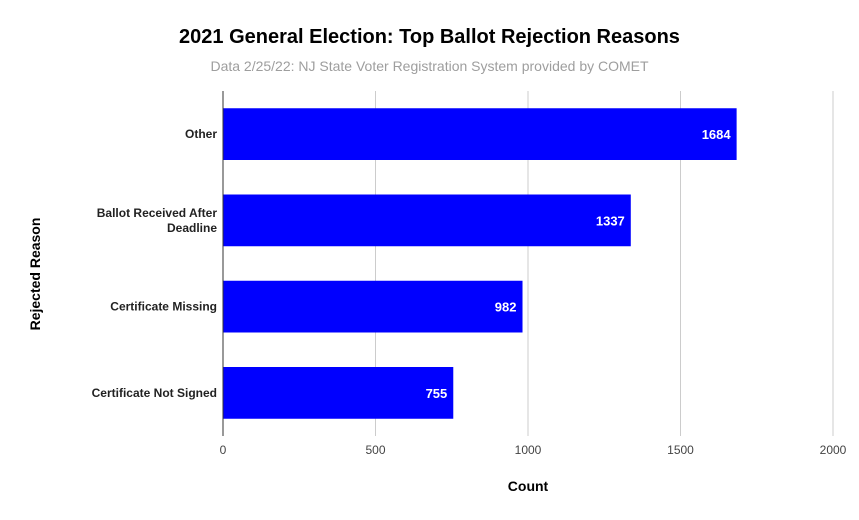 This screenshot has width=859, height=520. I want to click on y-tick-label: Certificate Missing, so click(163, 307).